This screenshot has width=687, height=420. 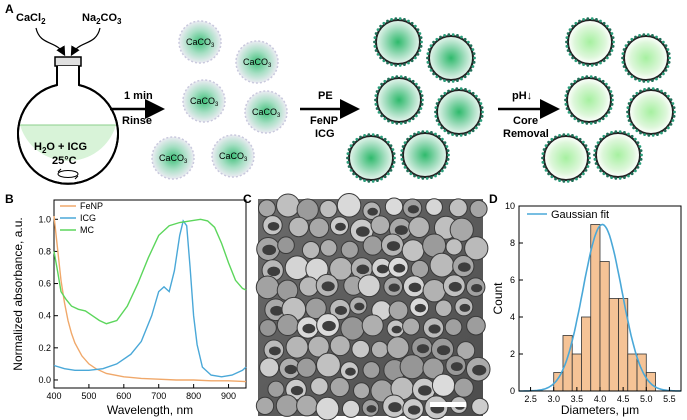 I want to click on y-axis-label: Normalized absorbance, a.u., so click(x=18, y=293).